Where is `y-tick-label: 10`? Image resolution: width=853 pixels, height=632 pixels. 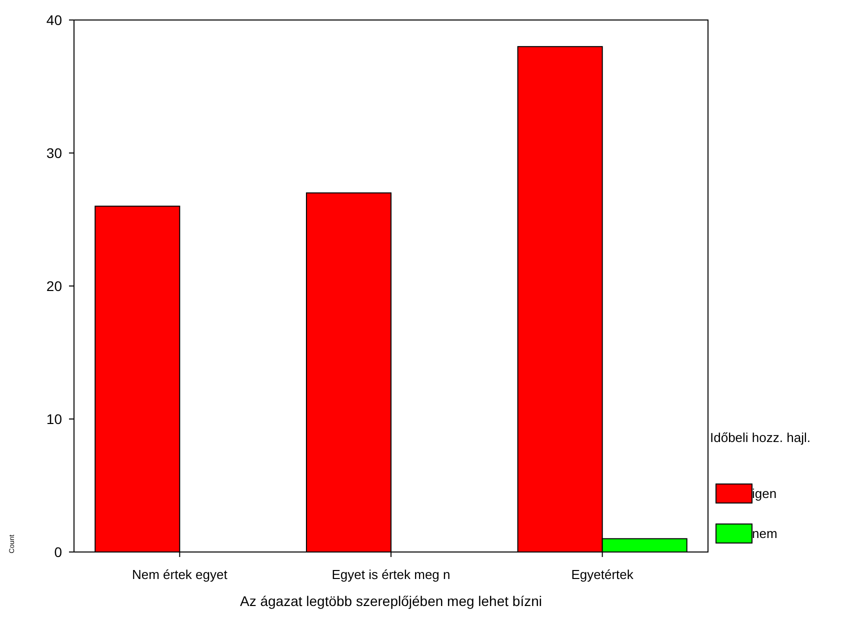
y-tick-label: 10 is located at coordinates (54, 418).